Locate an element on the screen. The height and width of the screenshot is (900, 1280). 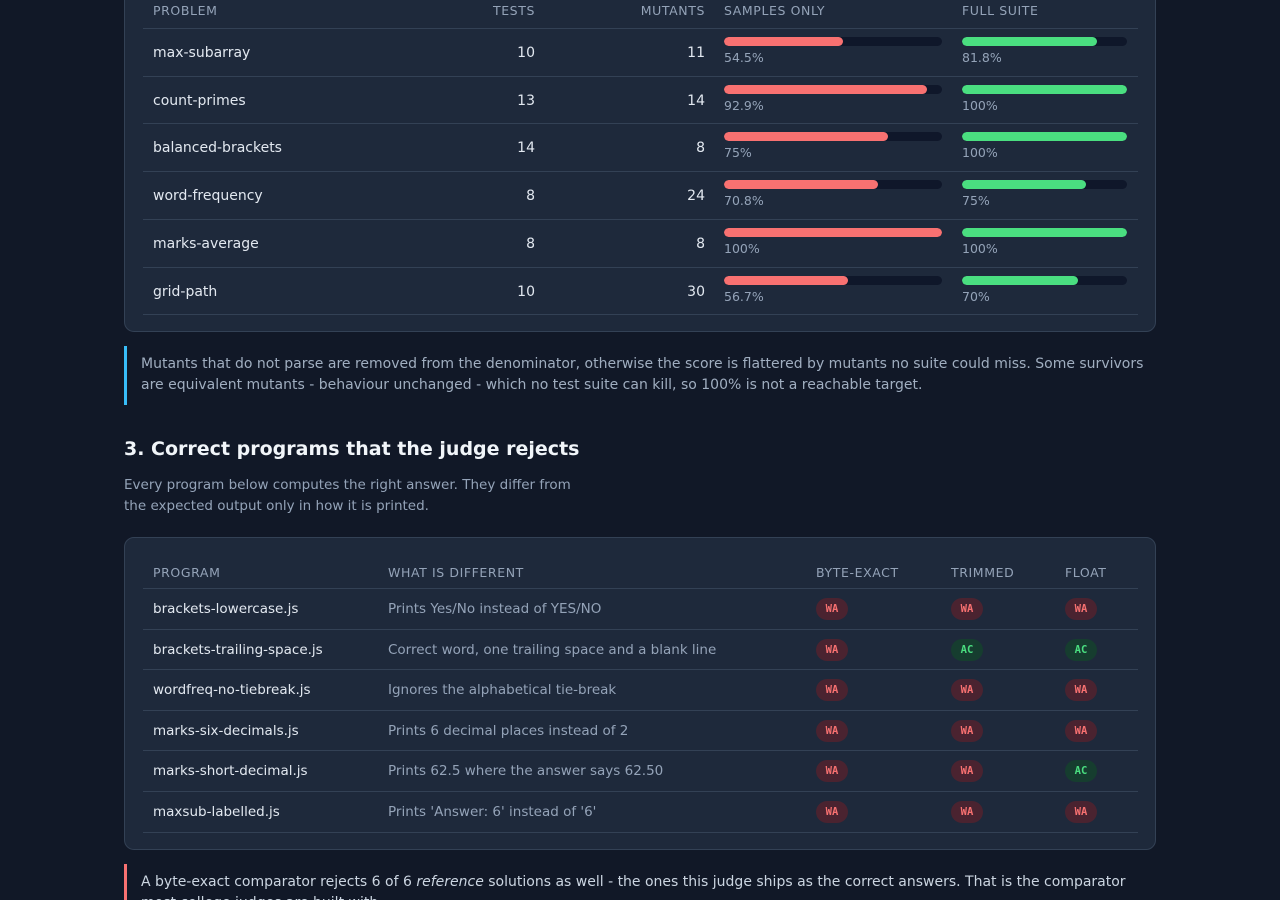
tests-count: 14 is located at coordinates (526, 148).